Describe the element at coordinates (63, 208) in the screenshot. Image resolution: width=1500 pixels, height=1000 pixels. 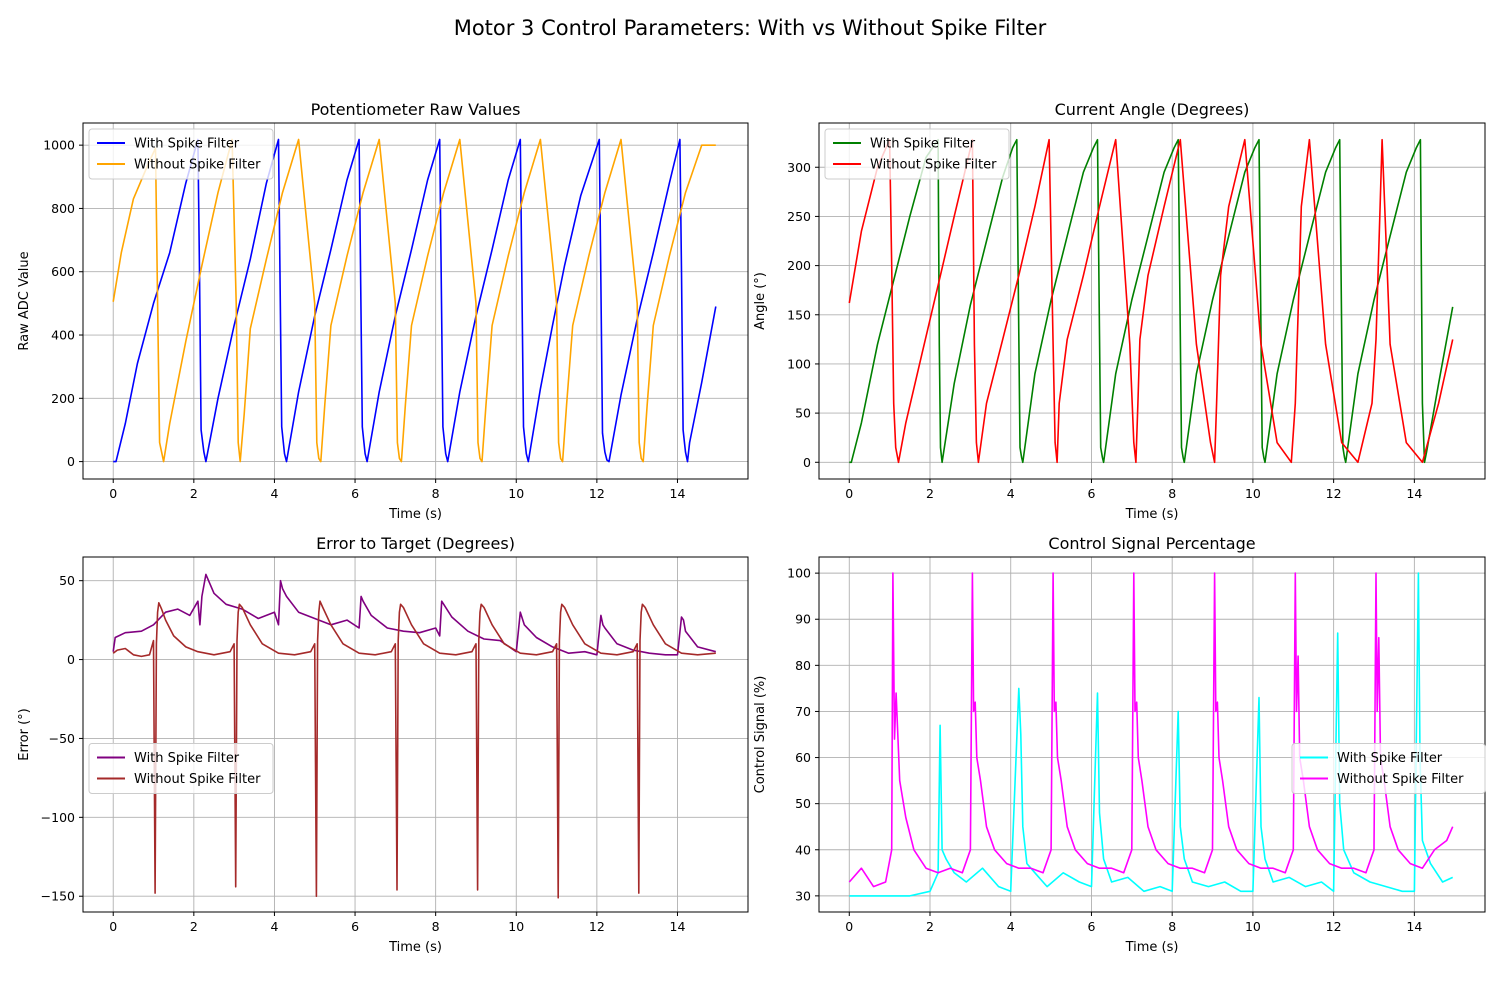
I see `y-tick-label: 800` at that location.